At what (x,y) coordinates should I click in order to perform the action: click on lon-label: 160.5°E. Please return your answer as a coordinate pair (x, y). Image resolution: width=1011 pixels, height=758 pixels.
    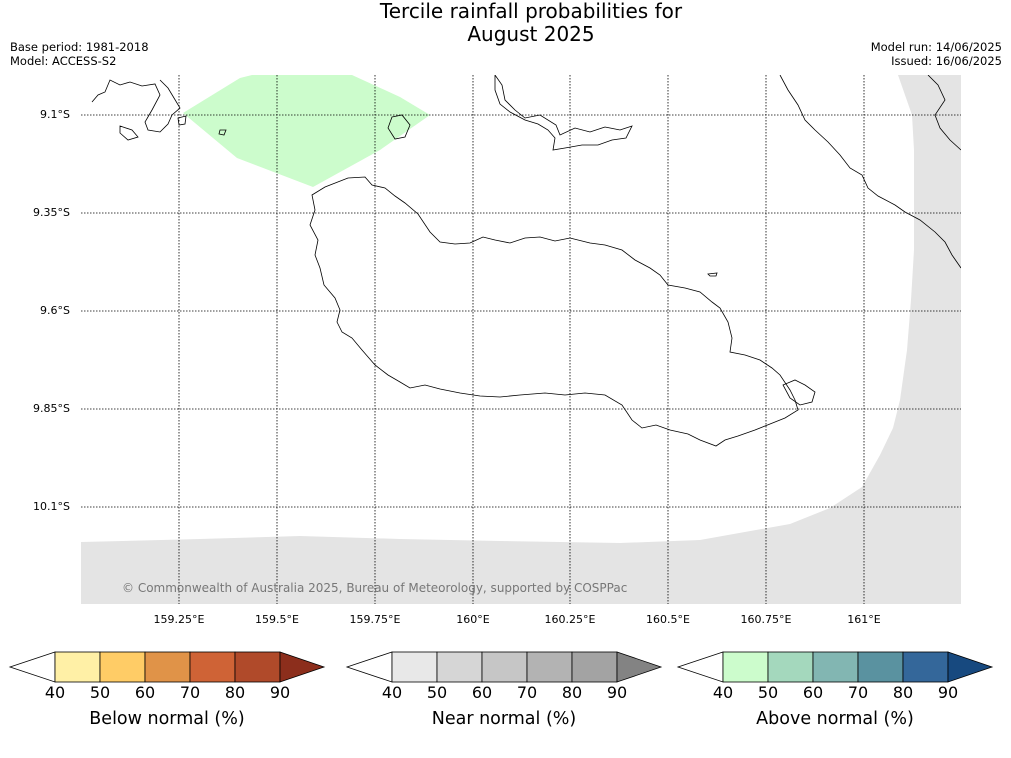
    Looking at the image, I should click on (668, 619).